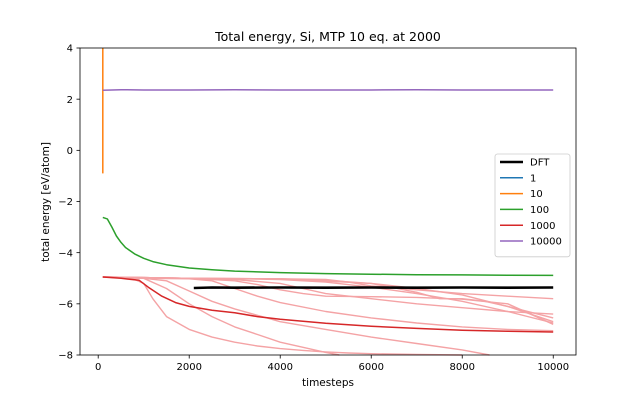 This screenshot has width=640, height=404. I want to click on legend-label-DFT: DFT, so click(540, 163).